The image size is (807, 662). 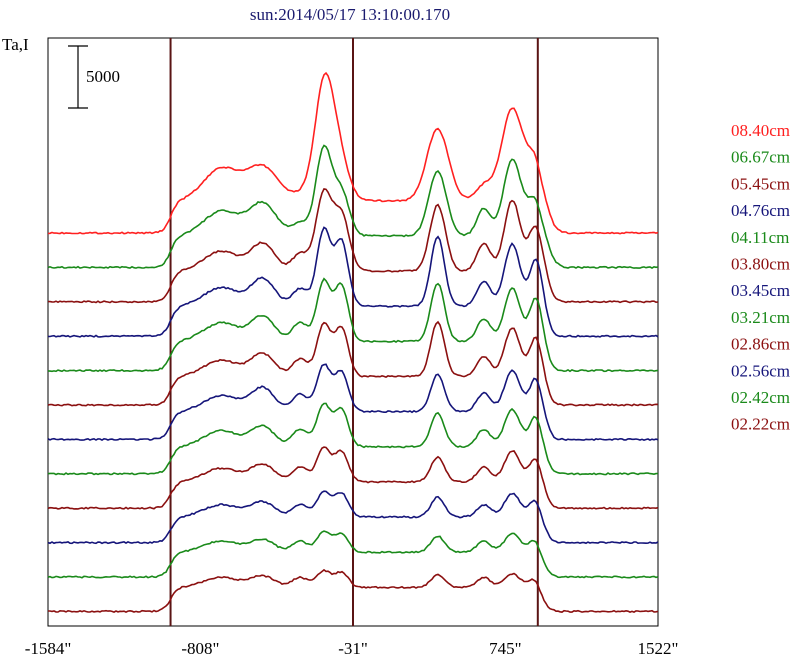 I want to click on chart-title: sun:2014/05/17 13:10:00.170, so click(x=350, y=14).